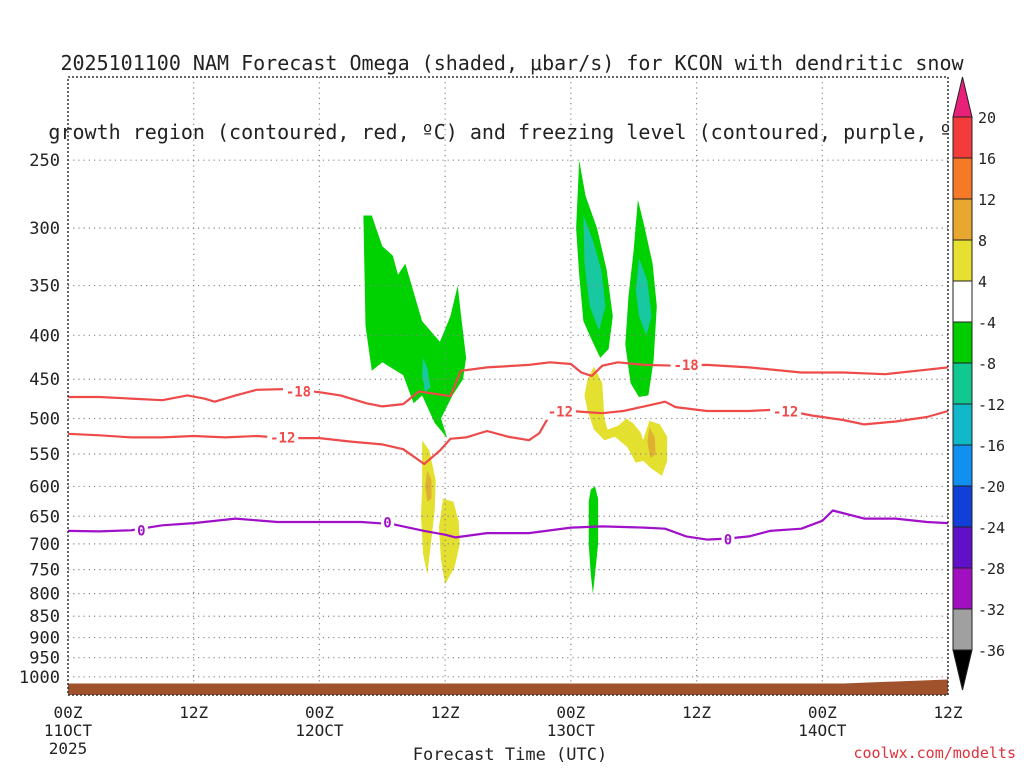  What do you see at coordinates (987, 364) in the screenshot?
I see `colorbar-label: -8` at bounding box center [987, 364].